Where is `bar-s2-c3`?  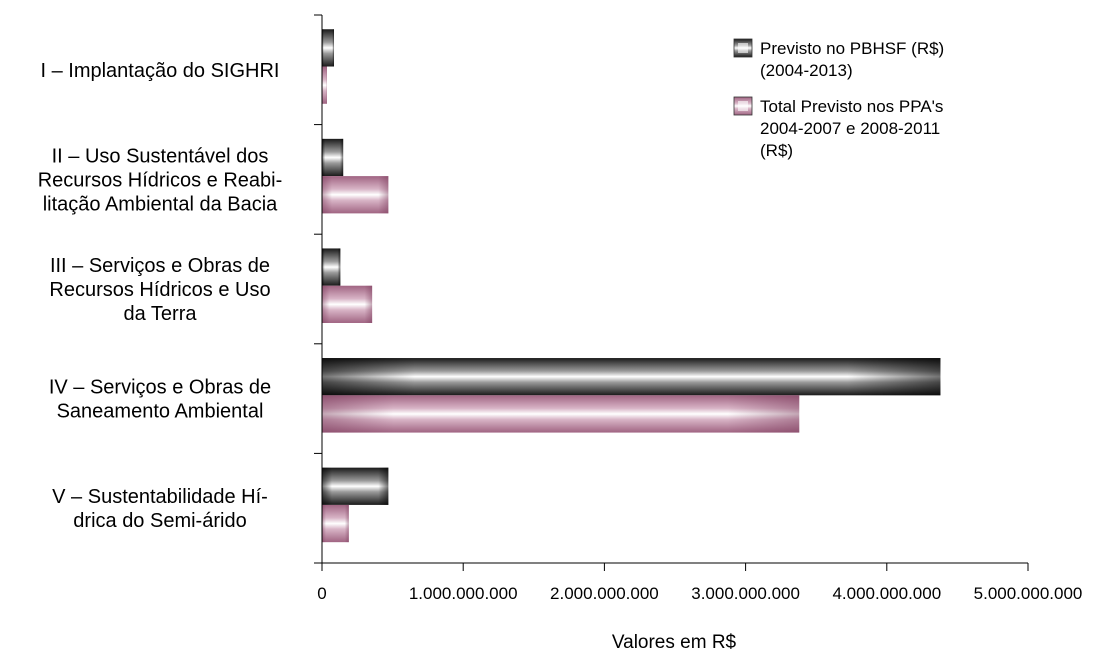
bar-s2-c3 is located at coordinates (347, 304).